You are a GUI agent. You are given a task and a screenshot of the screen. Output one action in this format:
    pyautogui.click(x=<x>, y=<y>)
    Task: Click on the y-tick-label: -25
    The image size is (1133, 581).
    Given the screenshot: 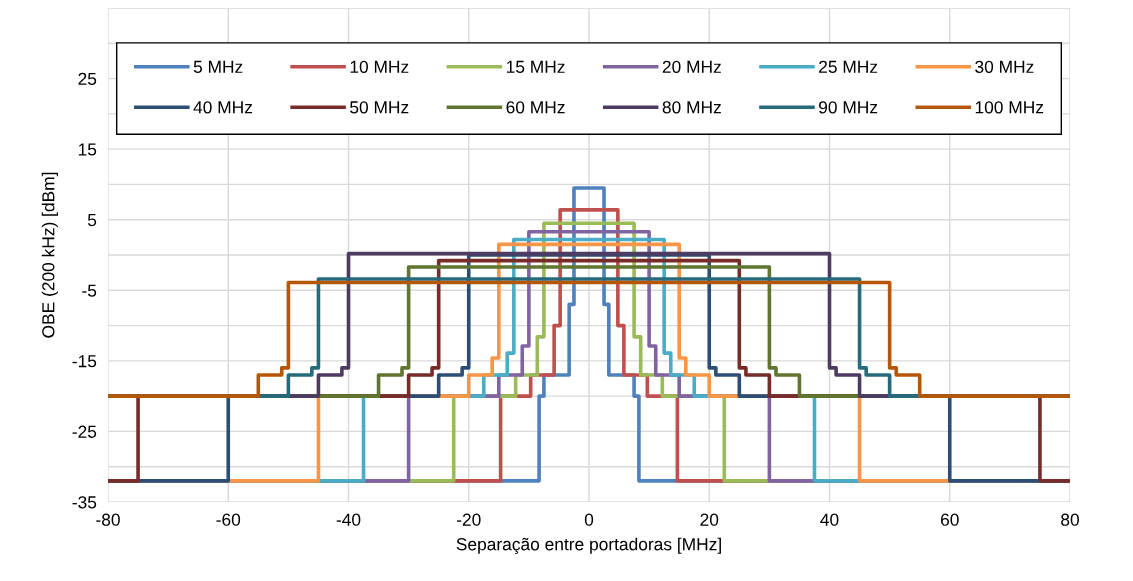 What is the action you would take?
    pyautogui.click(x=84, y=431)
    